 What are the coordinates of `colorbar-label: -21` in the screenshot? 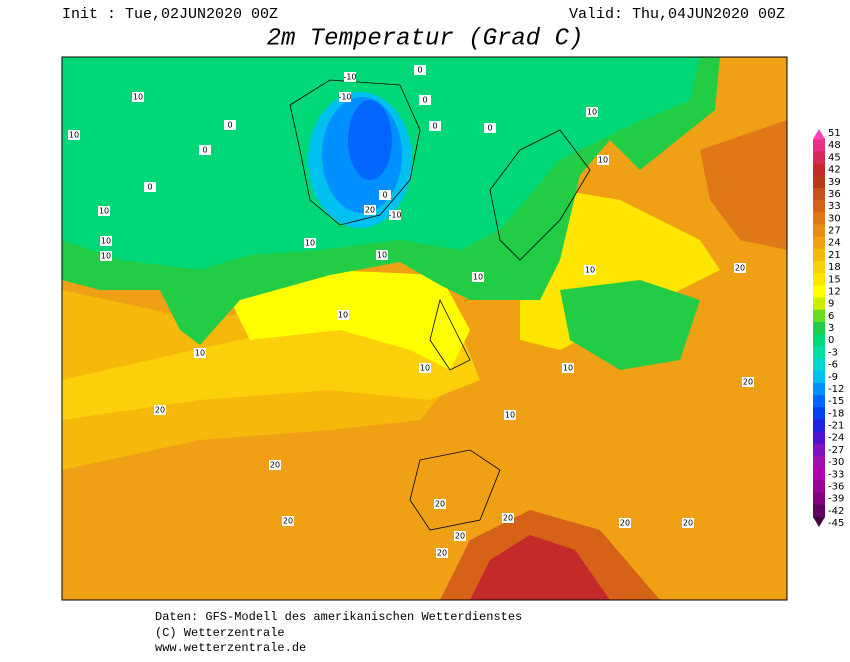 It's located at (836, 426).